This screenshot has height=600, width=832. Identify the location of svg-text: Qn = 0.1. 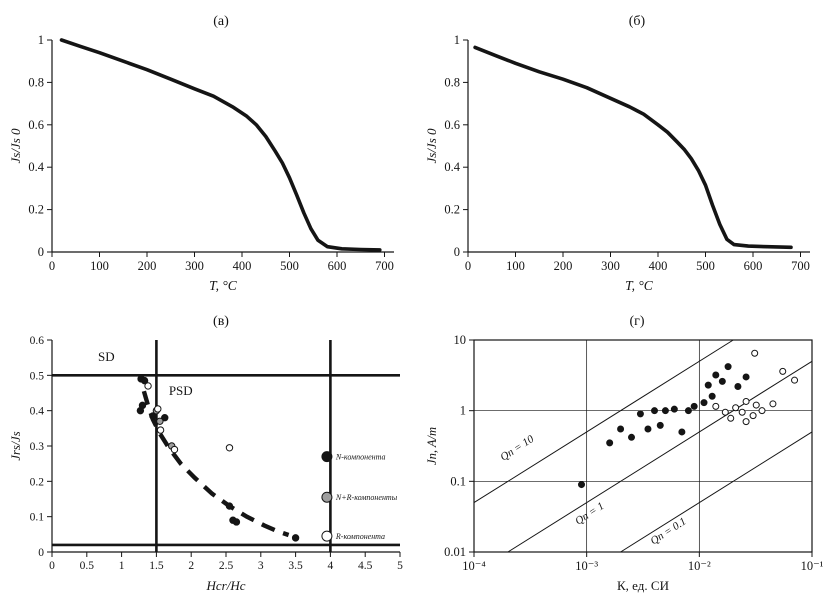
(668, 531).